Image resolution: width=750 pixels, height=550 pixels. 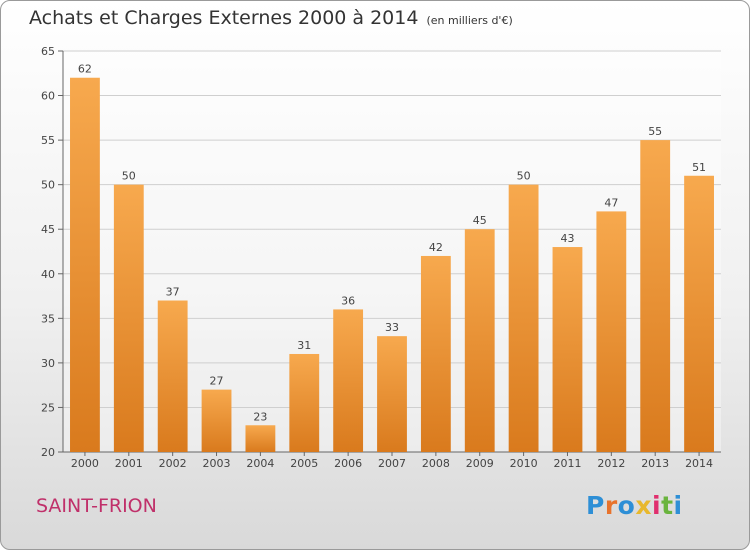 I want to click on x-tick-label: 2007, so click(x=392, y=463).